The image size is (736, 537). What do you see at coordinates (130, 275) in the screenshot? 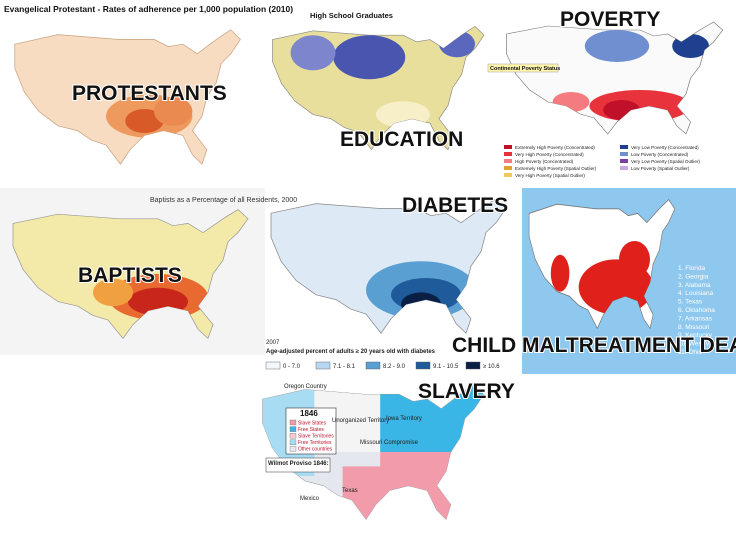
I see `panel-label: BAPTISTS` at bounding box center [130, 275].